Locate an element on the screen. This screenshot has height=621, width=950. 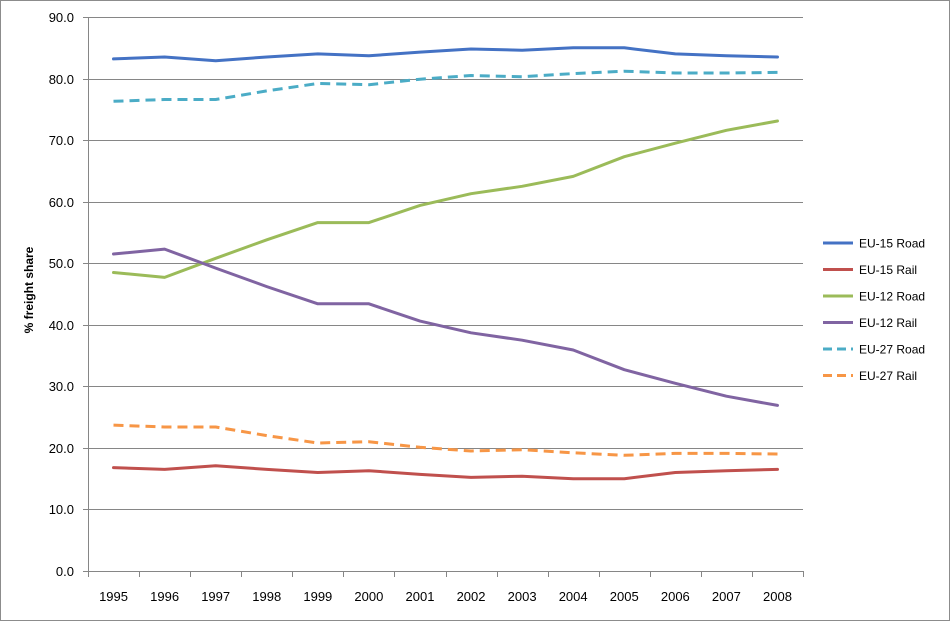
x-tick-label: 1998 is located at coordinates (266, 596).